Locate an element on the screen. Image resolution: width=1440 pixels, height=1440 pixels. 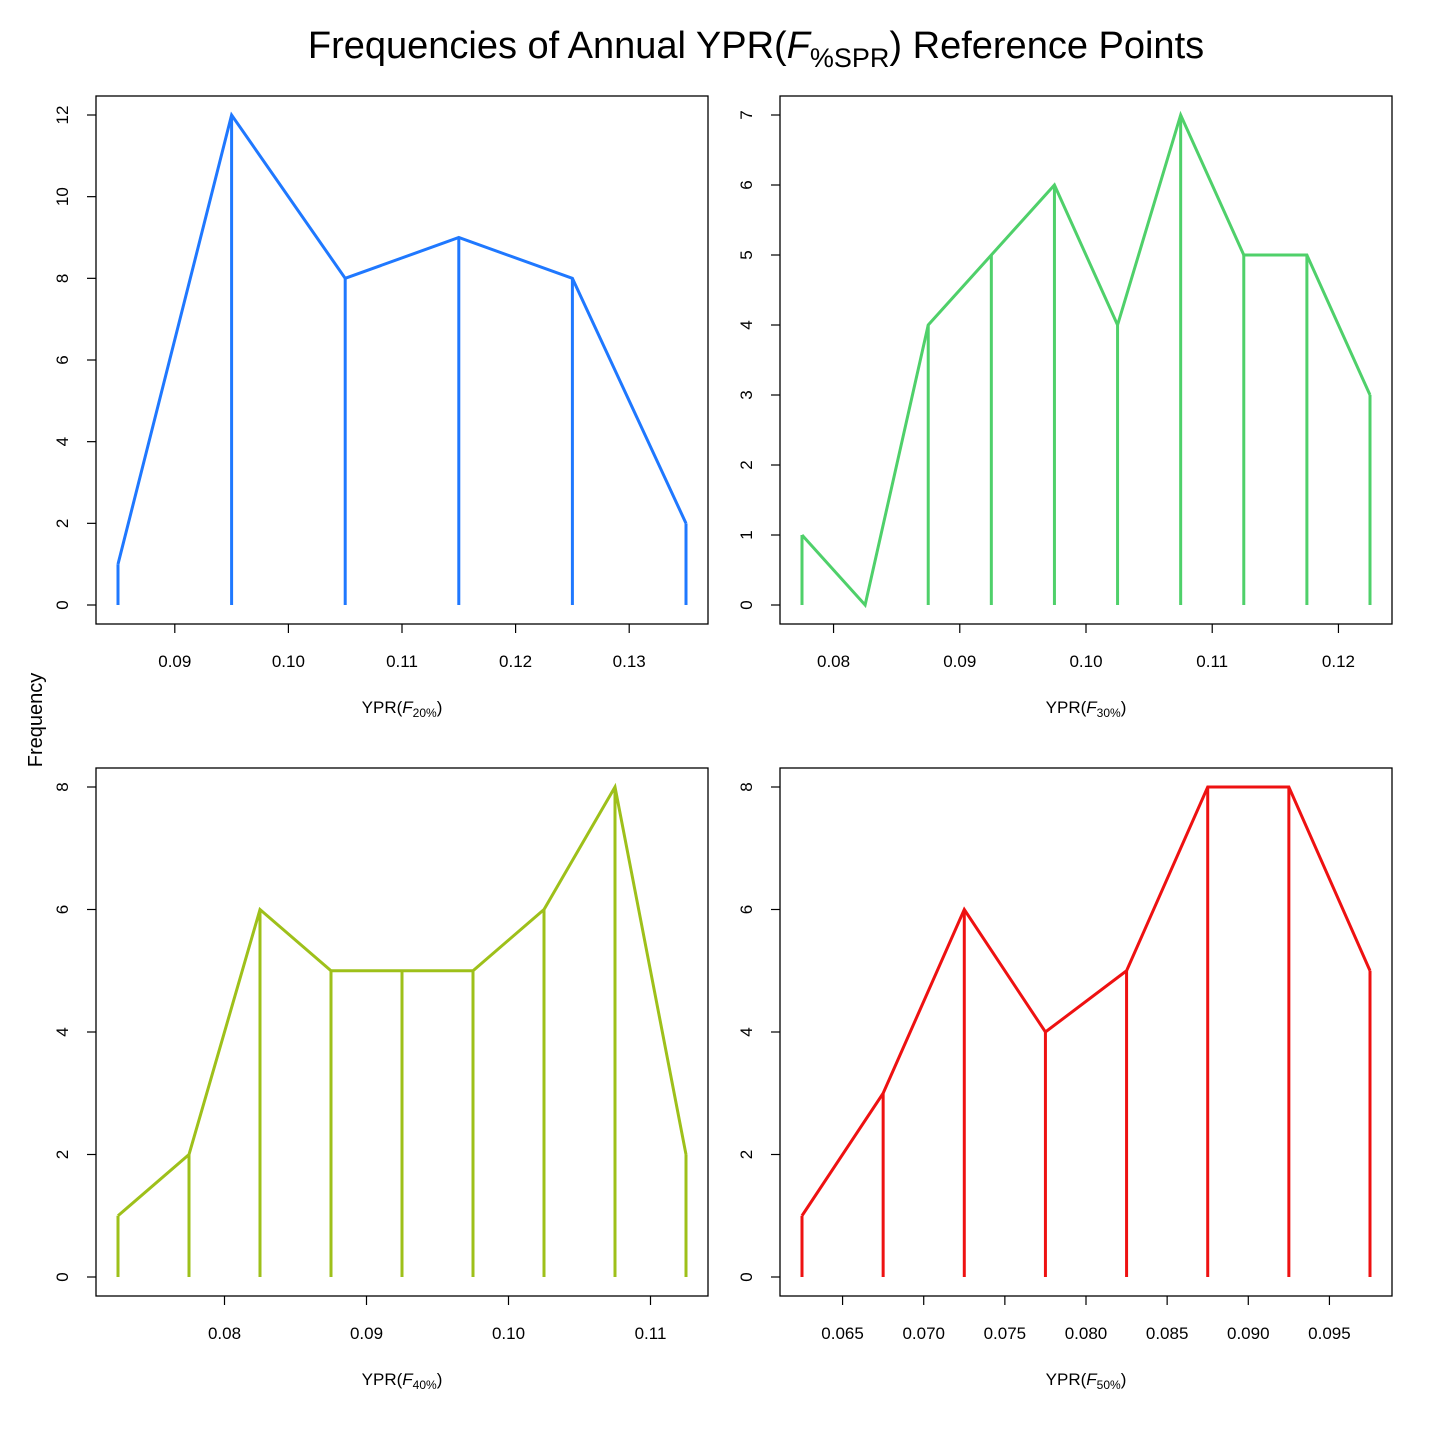
x-tick-label: 0.13 is located at coordinates (629, 661).